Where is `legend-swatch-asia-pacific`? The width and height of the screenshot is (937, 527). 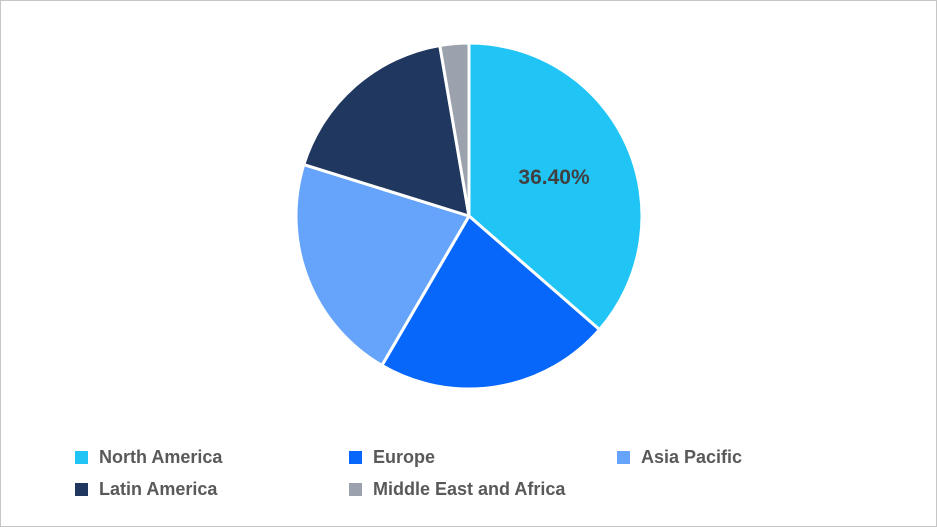 legend-swatch-asia-pacific is located at coordinates (623, 457).